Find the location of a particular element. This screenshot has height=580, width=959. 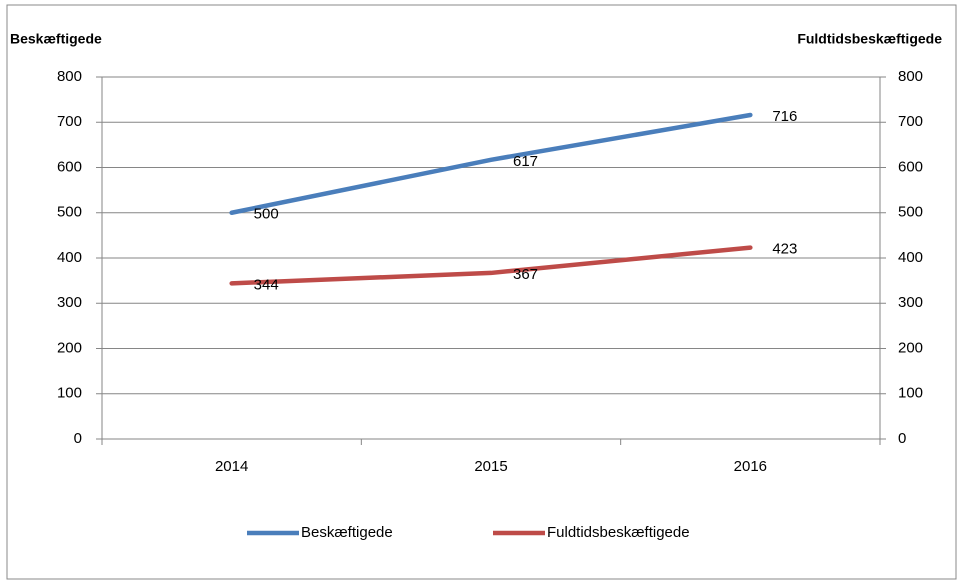

y-tick-label: 300 is located at coordinates (69, 302).